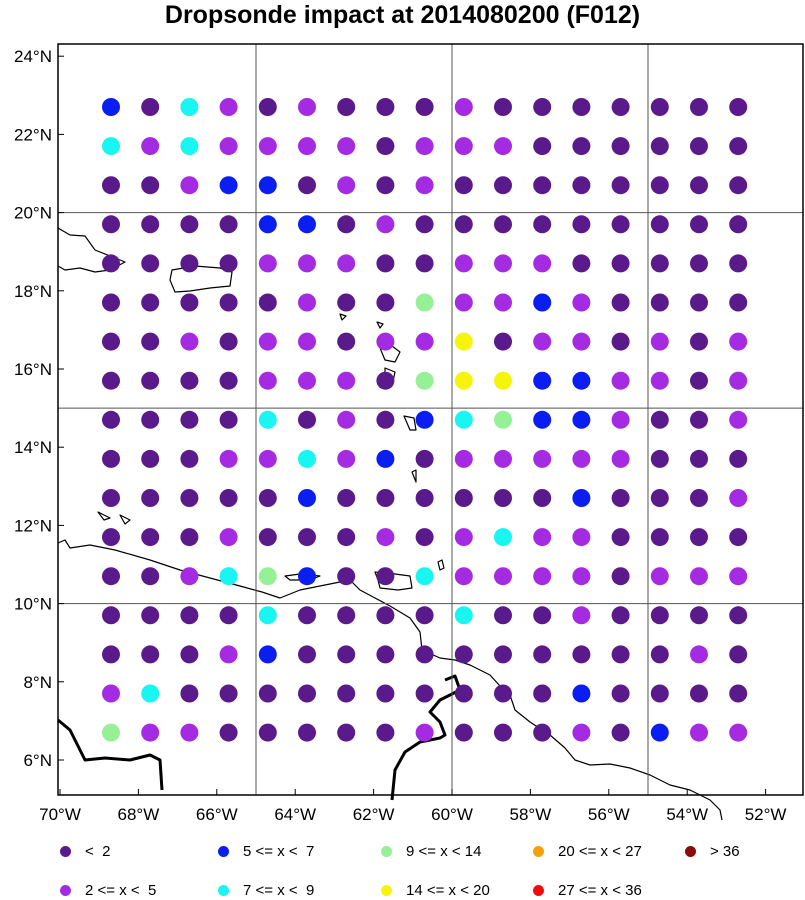  I want to click on puerto-rico, so click(201, 279).